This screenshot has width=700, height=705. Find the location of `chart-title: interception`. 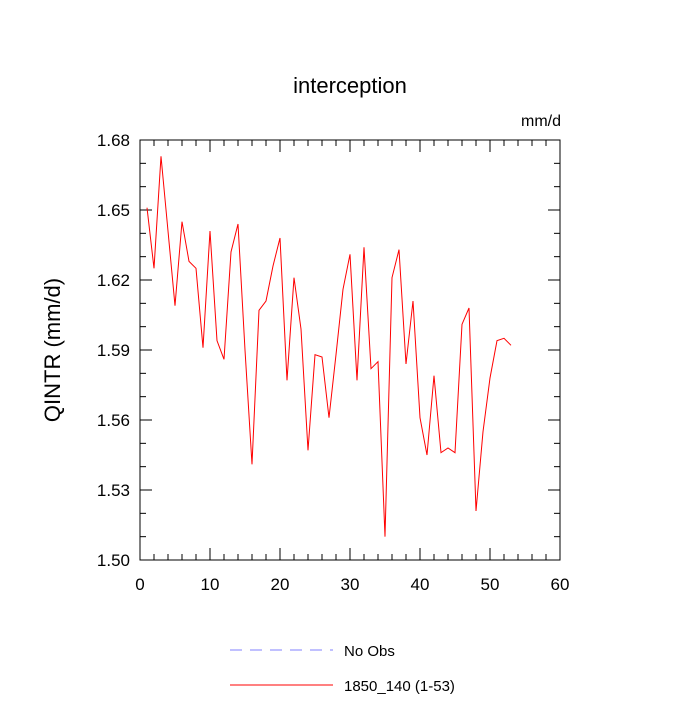

chart-title: interception is located at coordinates (350, 85).